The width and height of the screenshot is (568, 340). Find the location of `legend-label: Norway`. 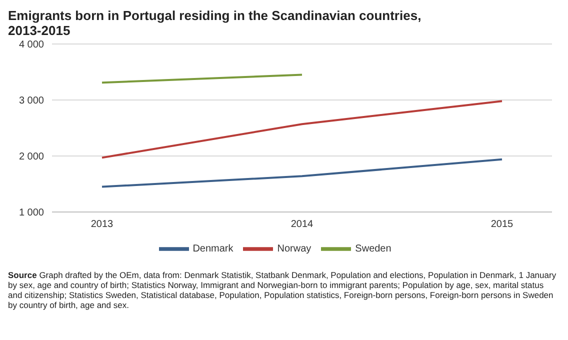

legend-label: Norway is located at coordinates (294, 249).